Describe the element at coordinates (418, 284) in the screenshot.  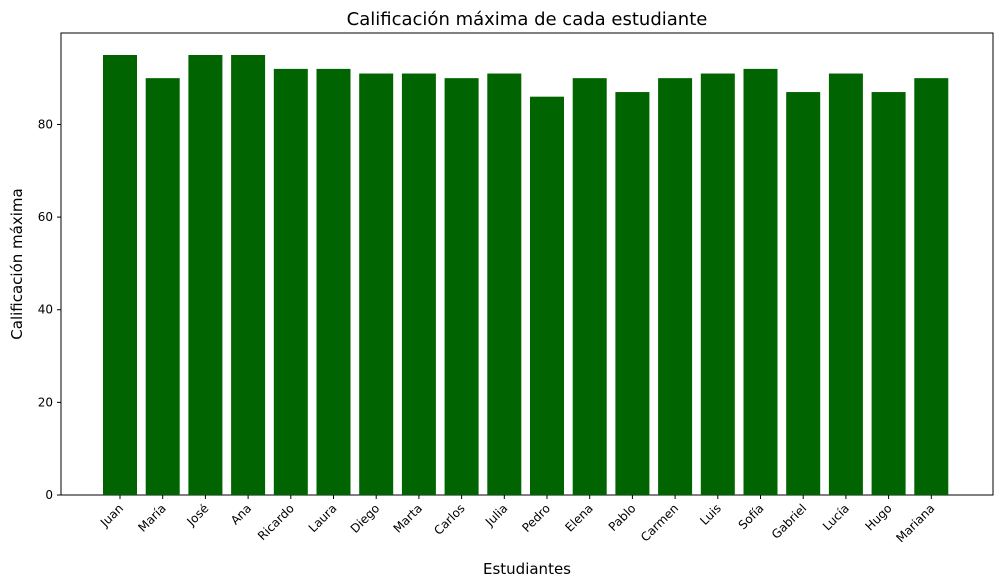
I see `bar-marta` at that location.